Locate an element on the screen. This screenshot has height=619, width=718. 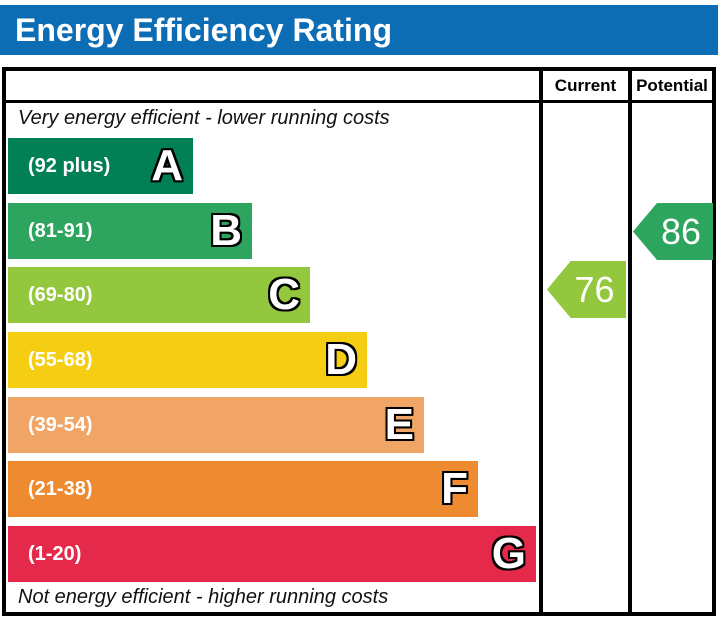
band-row-b: (81-91) B is located at coordinates (130, 231).